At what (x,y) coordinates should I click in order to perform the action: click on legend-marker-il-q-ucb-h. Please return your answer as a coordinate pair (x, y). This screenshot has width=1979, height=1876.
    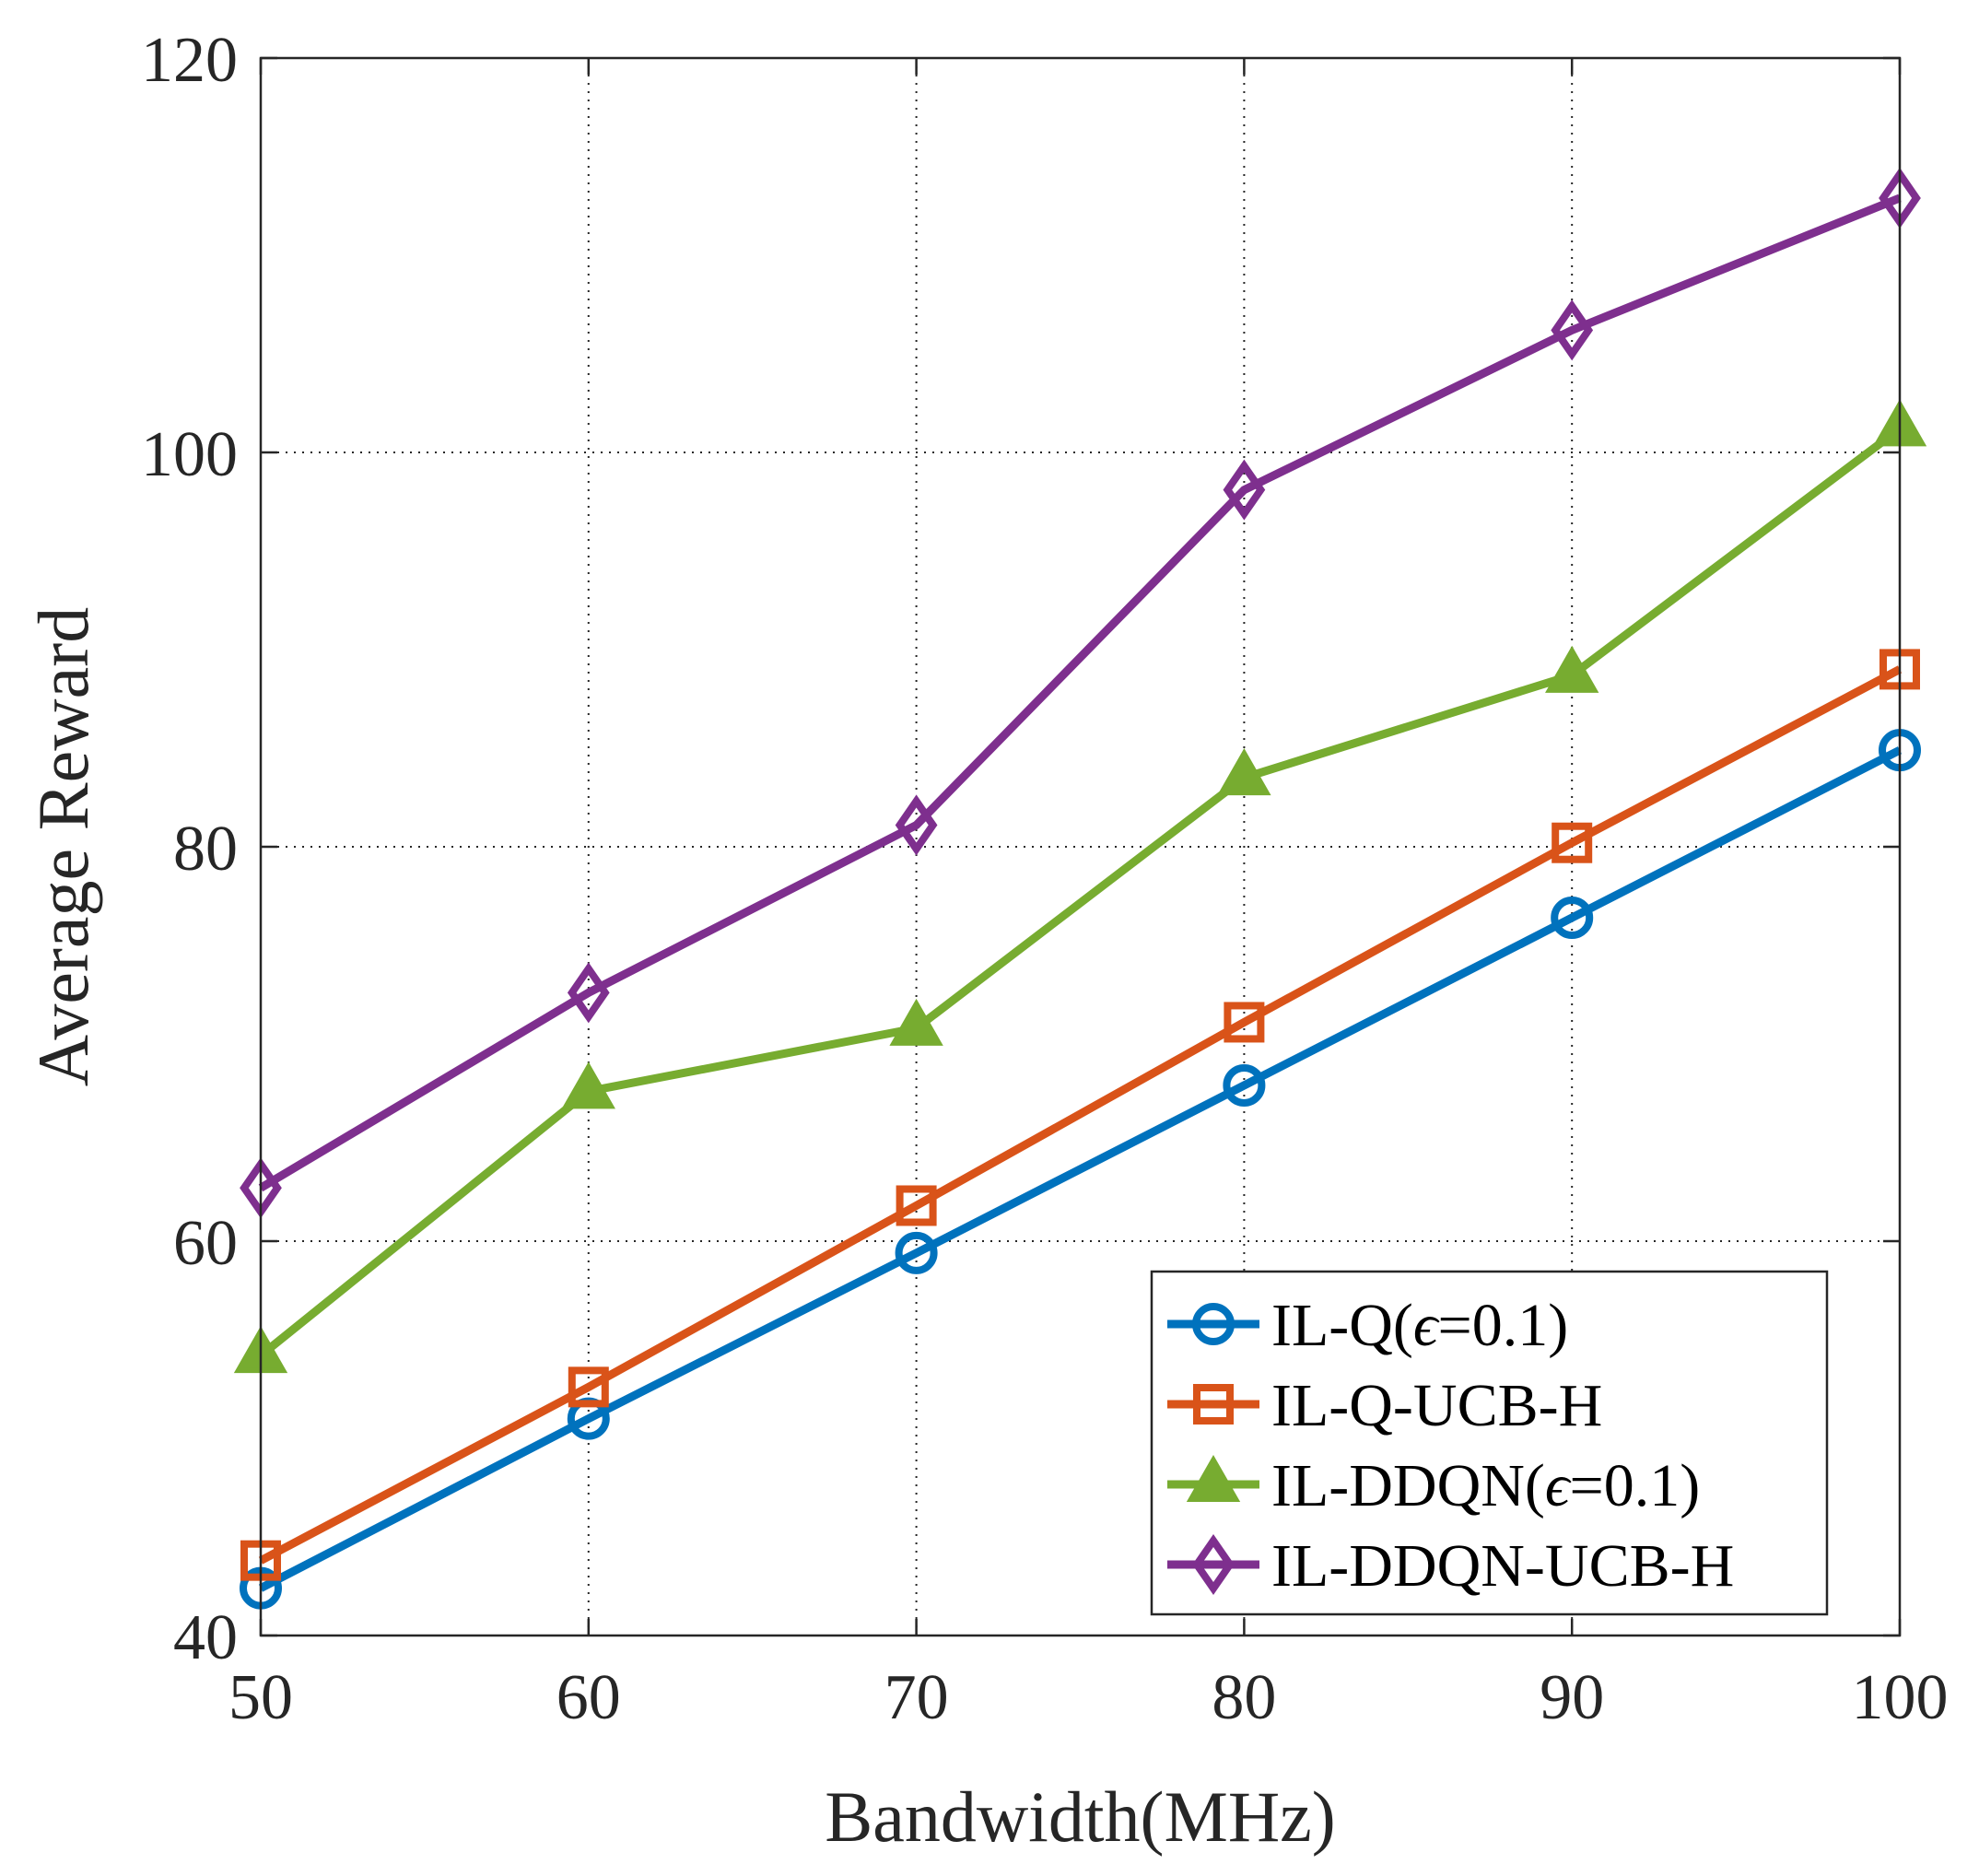
    Looking at the image, I should click on (1213, 1404).